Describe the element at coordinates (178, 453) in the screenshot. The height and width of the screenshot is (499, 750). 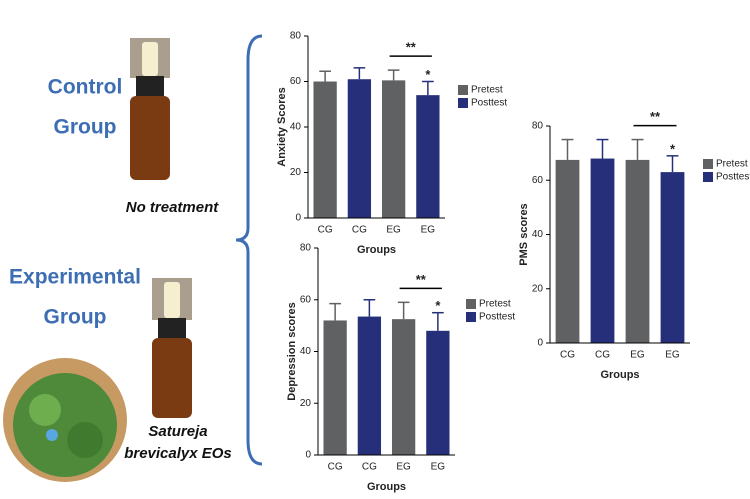
I see `experimental-caption: brevicalyx EOs` at that location.